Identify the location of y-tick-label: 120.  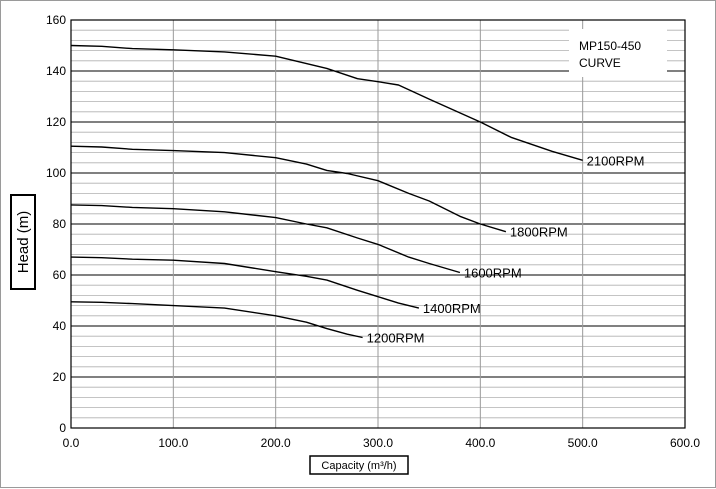
(56, 122).